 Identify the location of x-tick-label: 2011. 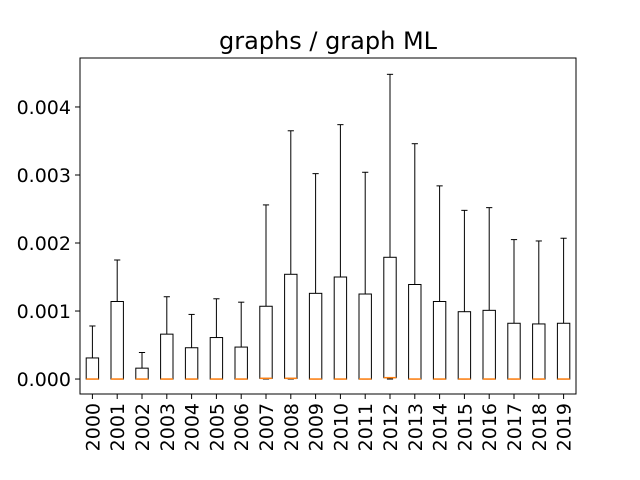
(366, 427).